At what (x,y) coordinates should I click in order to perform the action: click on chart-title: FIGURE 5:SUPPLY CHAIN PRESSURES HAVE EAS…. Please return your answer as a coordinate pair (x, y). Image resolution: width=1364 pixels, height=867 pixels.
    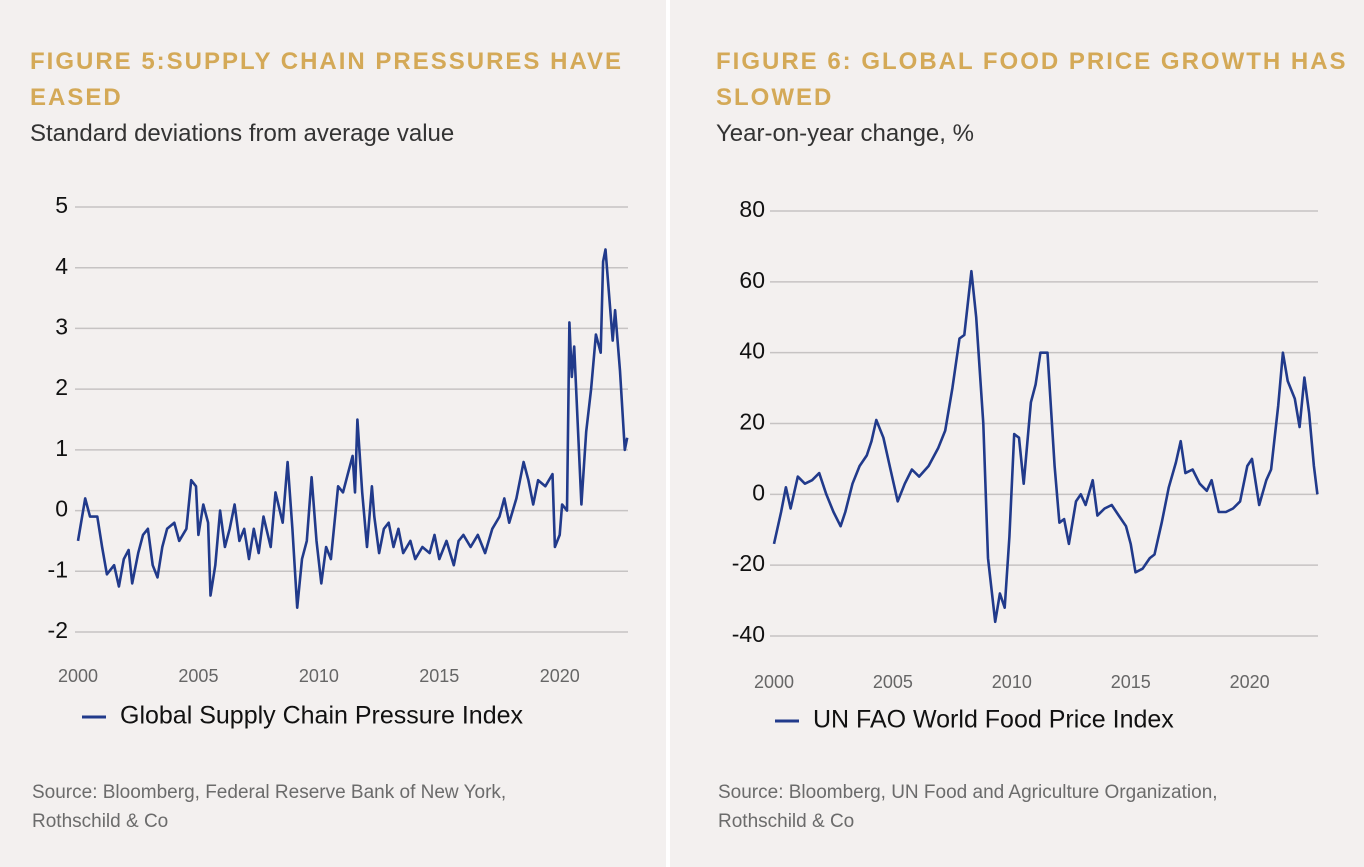
    Looking at the image, I should click on (327, 79).